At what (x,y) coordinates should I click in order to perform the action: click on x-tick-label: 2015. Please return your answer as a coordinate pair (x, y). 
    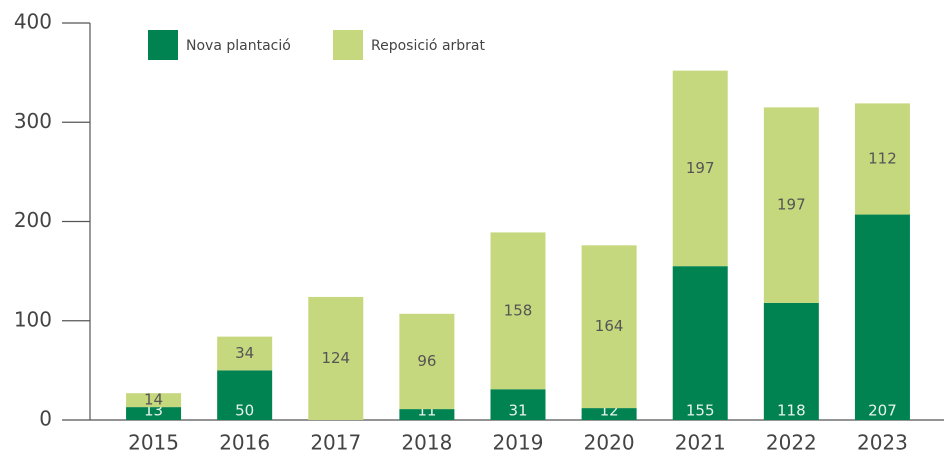
    Looking at the image, I should click on (153, 443).